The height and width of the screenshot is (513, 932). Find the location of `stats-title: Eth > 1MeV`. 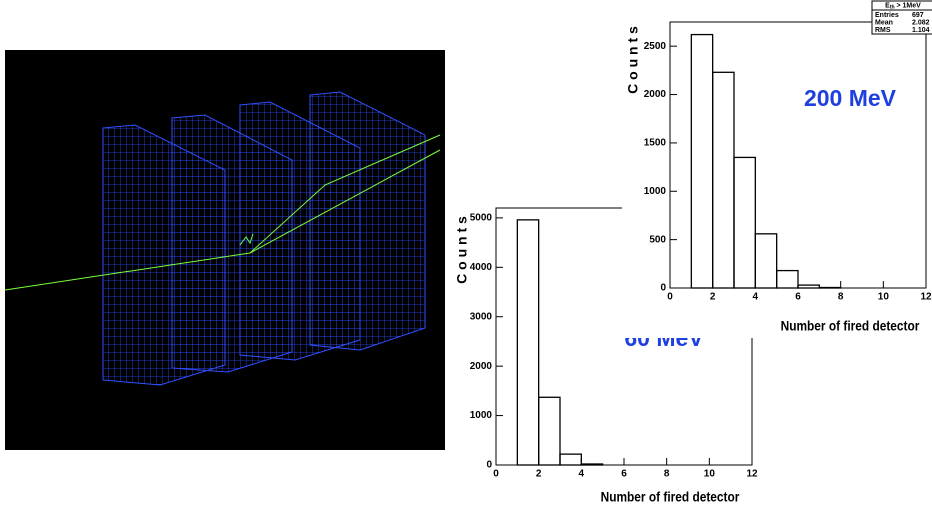

stats-title: Eth > 1MeV is located at coordinates (903, 6).